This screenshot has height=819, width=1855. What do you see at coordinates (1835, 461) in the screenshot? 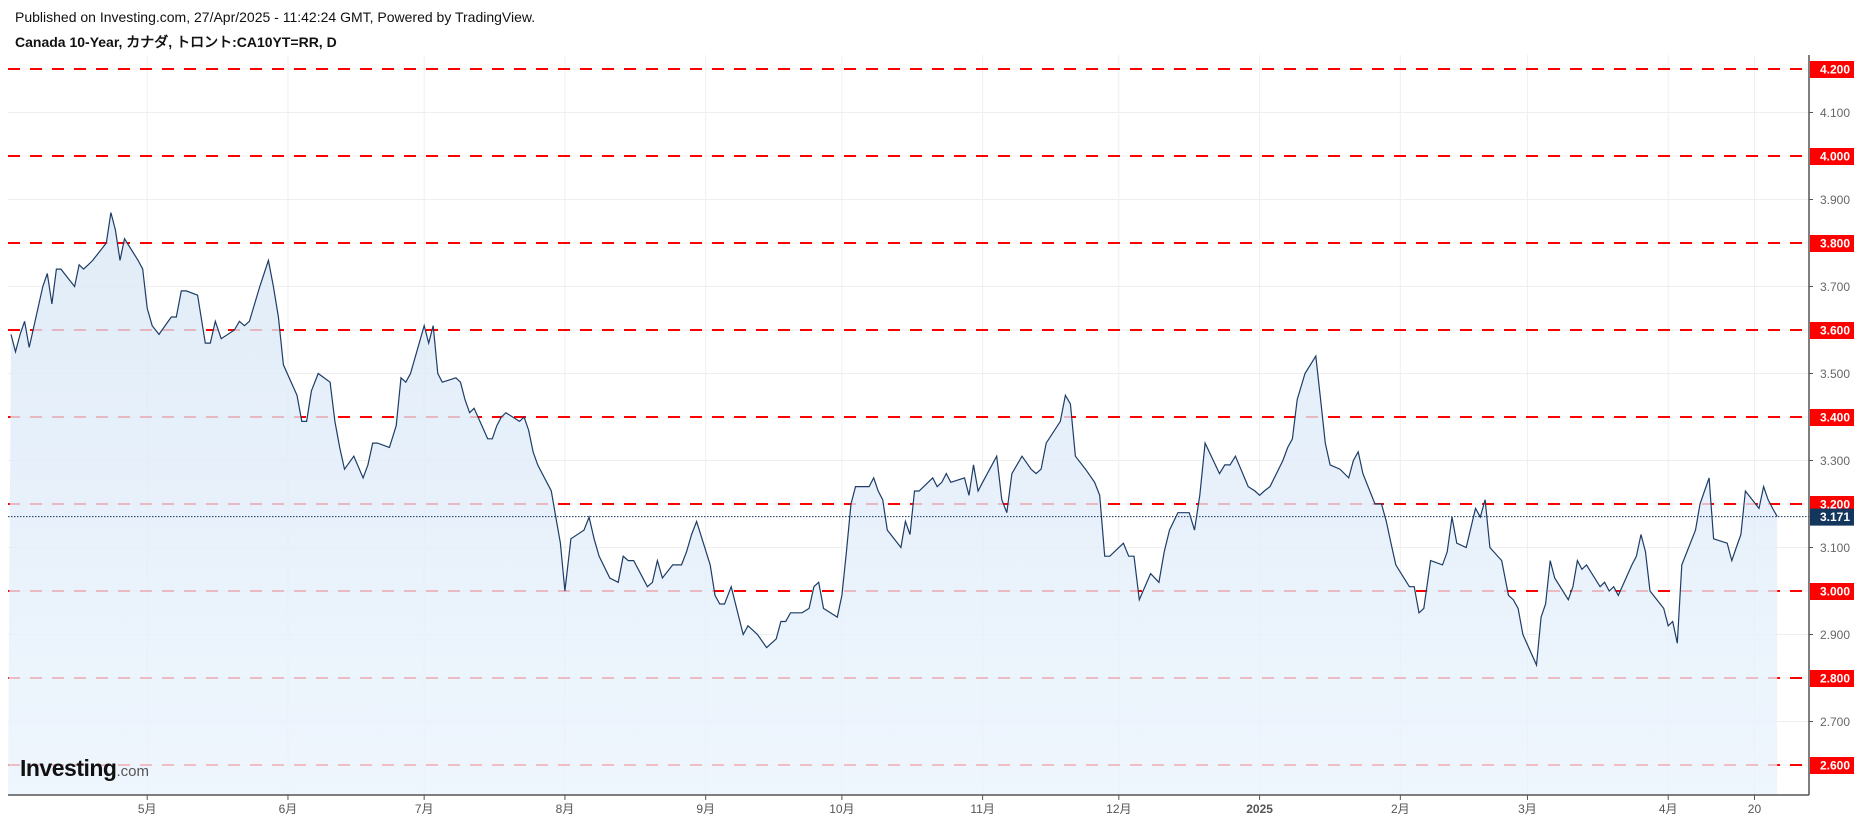
I see `y-tick-label: 3.300` at bounding box center [1835, 461].